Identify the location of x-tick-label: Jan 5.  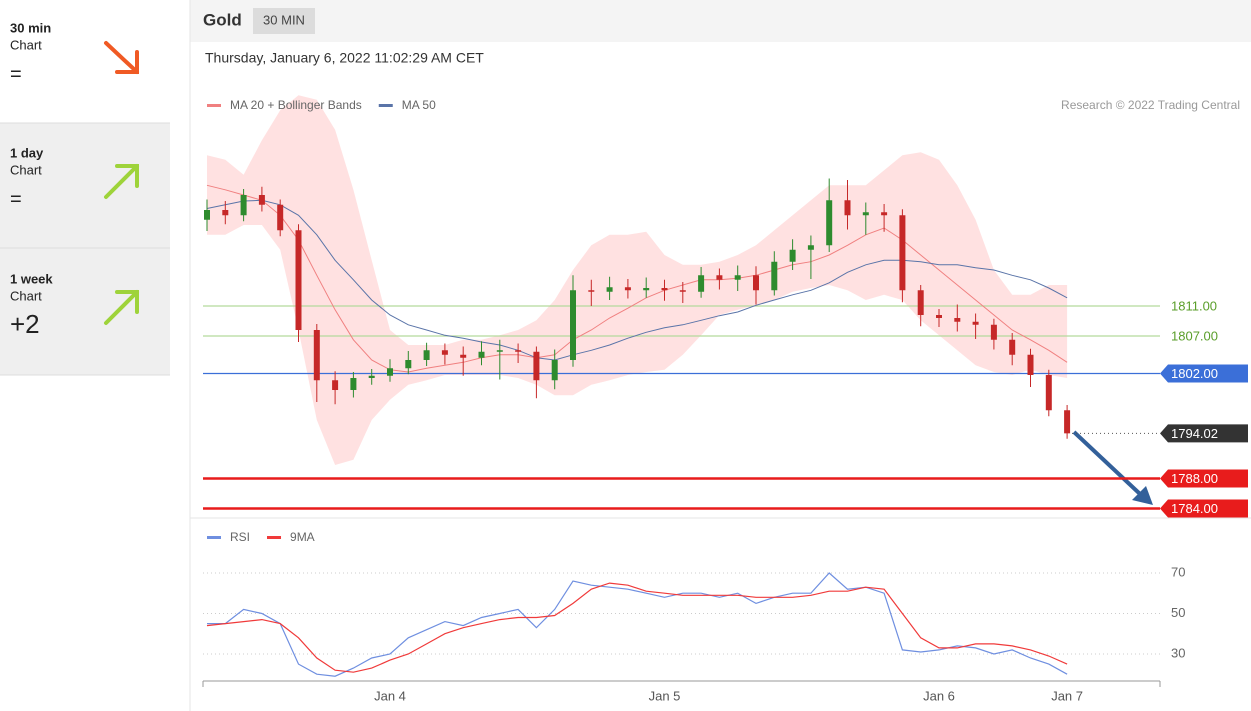
(665, 695).